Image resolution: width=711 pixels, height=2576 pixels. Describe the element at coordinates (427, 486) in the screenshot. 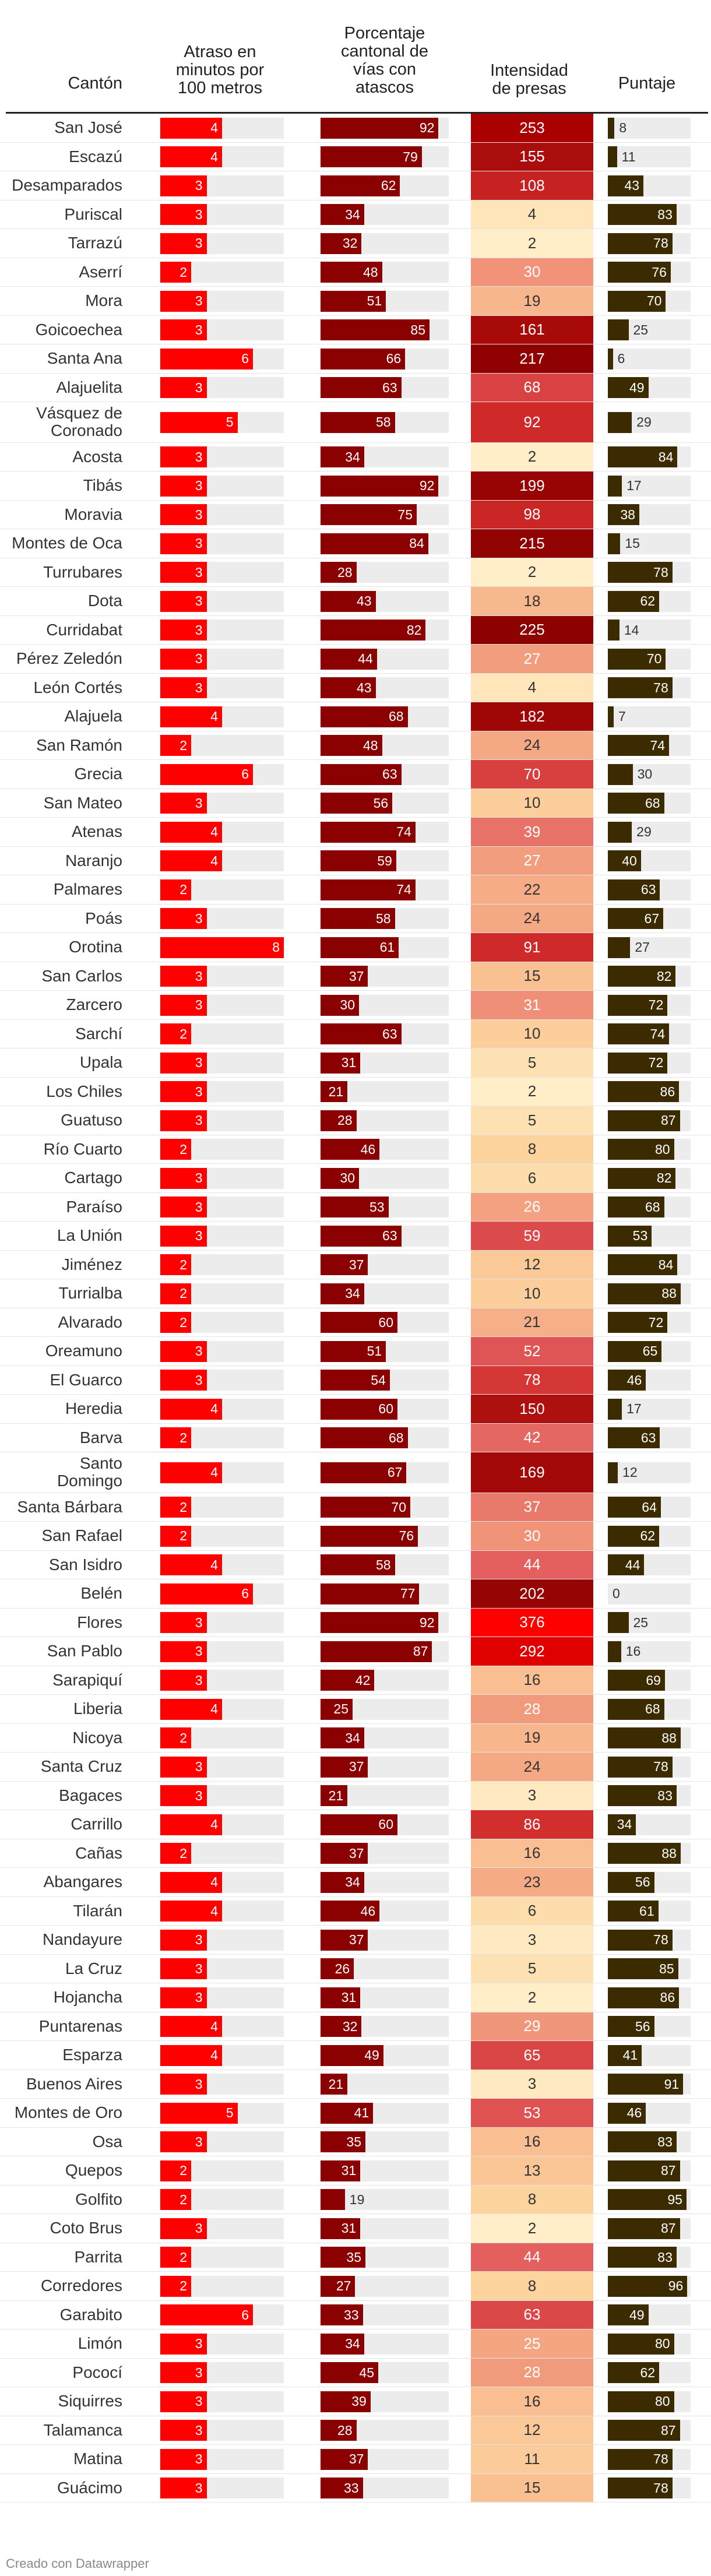

I see `jam-pct-value: 92` at that location.